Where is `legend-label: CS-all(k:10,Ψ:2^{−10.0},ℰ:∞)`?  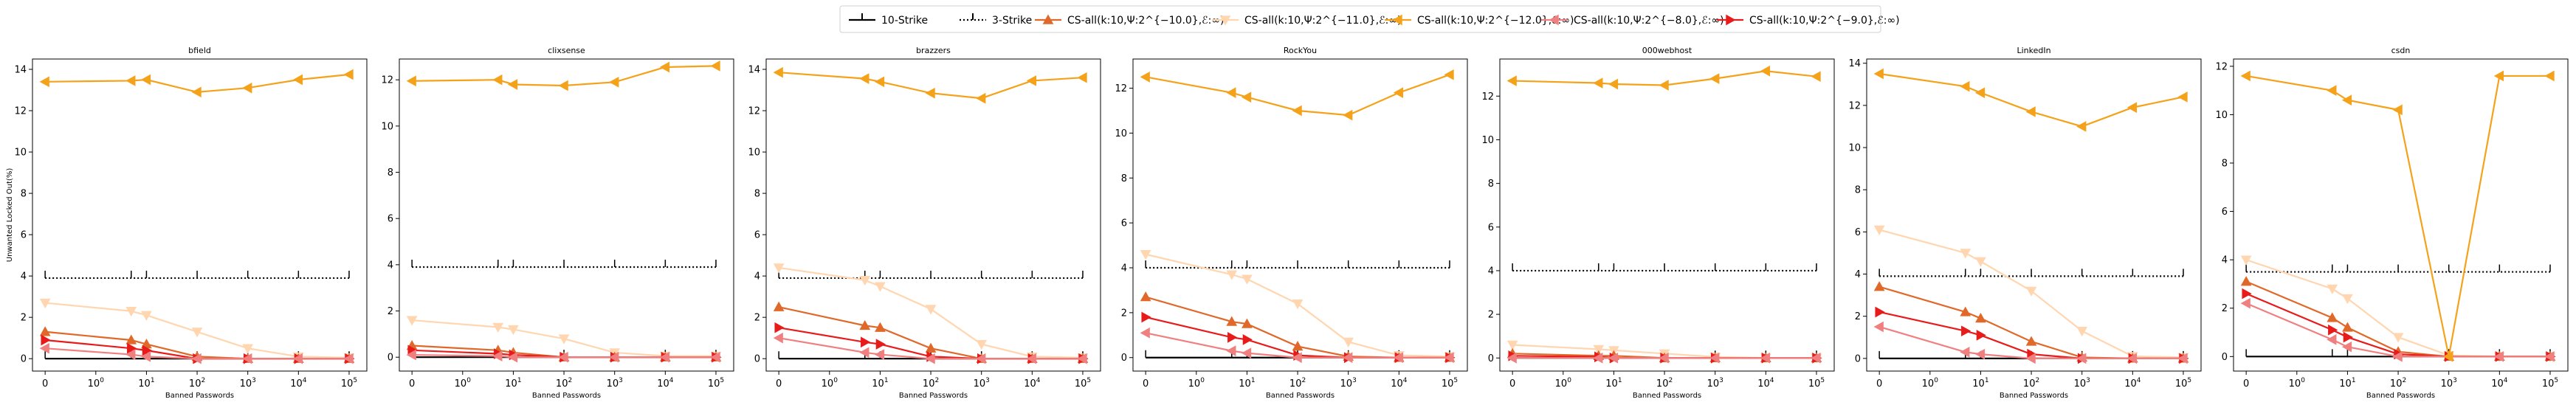
legend-label: CS-all(k:10,Ψ:2^{−10.0},ℰ:∞) is located at coordinates (1145, 21).